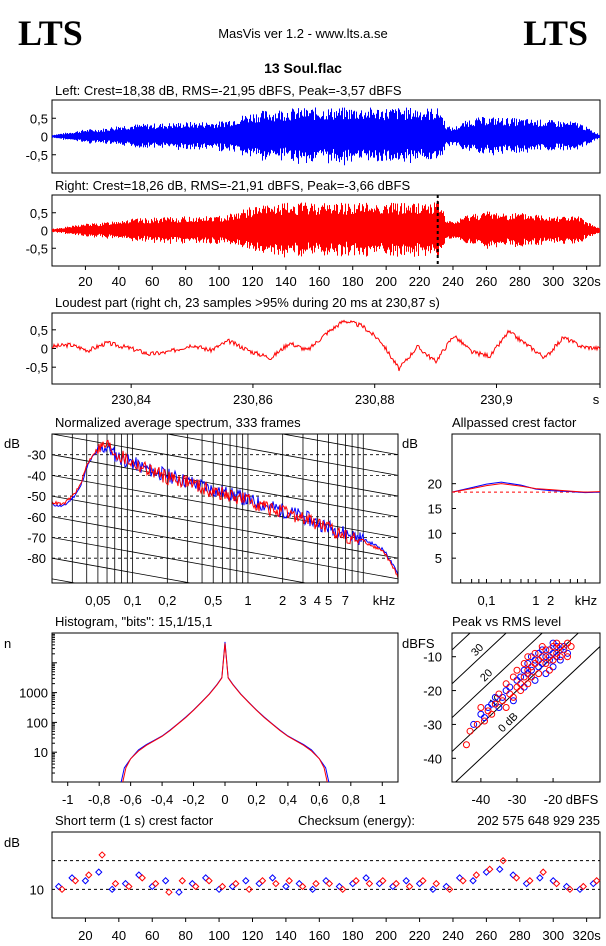  I want to click on shortcrest-xtick-label: 260, so click(487, 935).